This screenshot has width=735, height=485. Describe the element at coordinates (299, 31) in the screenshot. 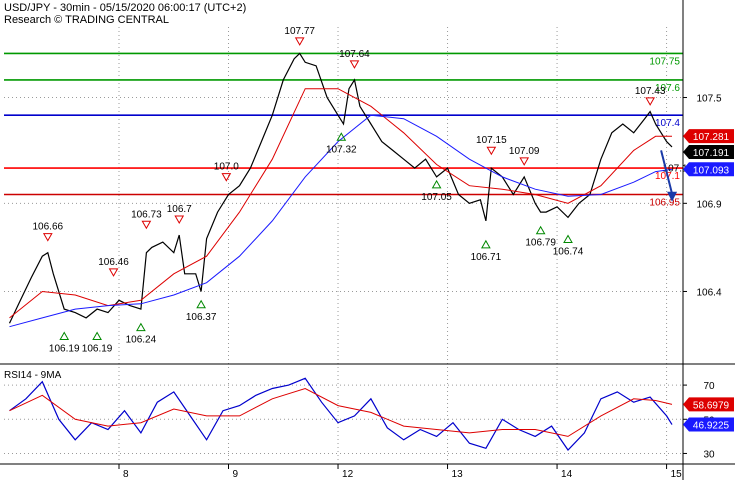

I see `high-label: 107.77` at that location.